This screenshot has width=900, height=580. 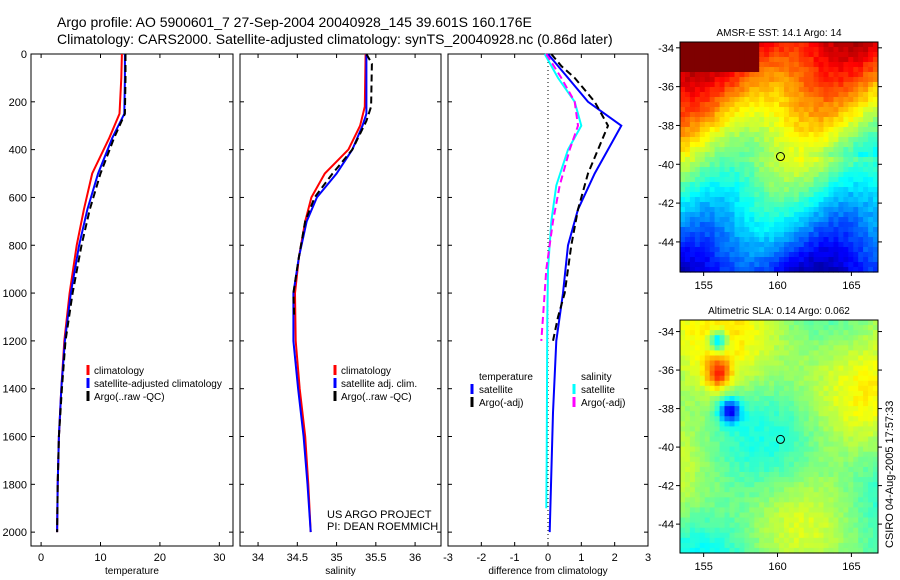 What do you see at coordinates (563, 281) in the screenshot?
I see `series-line-salinity-satellite` at bounding box center [563, 281].